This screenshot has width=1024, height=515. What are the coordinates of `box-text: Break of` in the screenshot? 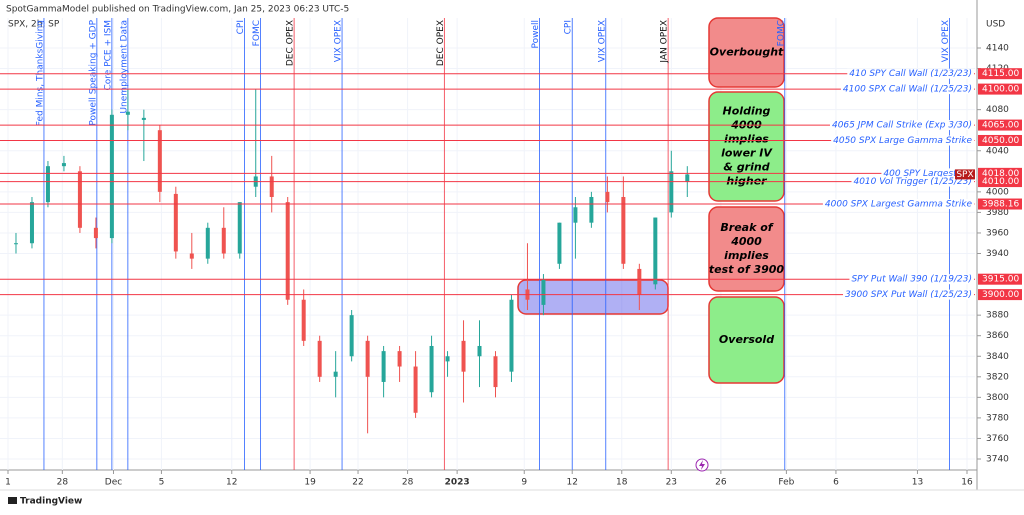 It's located at (746, 227).